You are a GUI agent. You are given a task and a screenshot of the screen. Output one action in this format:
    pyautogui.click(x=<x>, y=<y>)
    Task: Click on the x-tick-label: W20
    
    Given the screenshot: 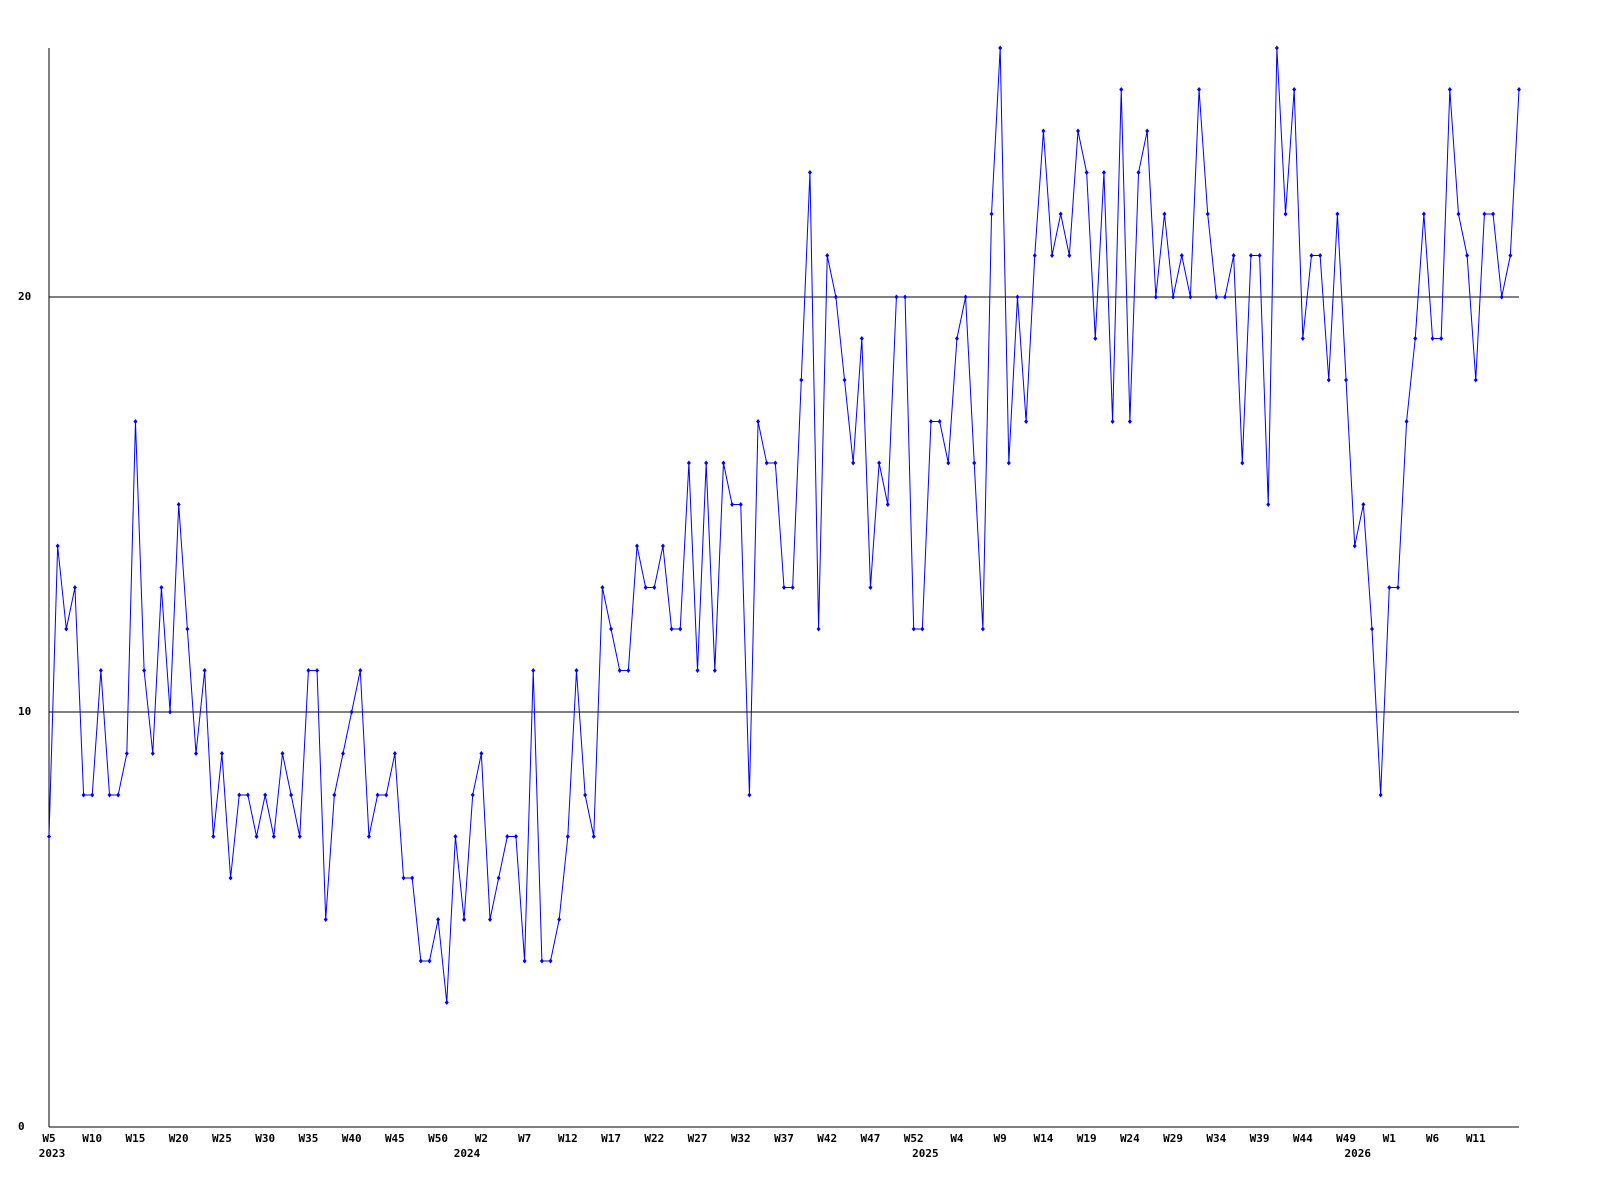 What is the action you would take?
    pyautogui.click(x=179, y=1138)
    